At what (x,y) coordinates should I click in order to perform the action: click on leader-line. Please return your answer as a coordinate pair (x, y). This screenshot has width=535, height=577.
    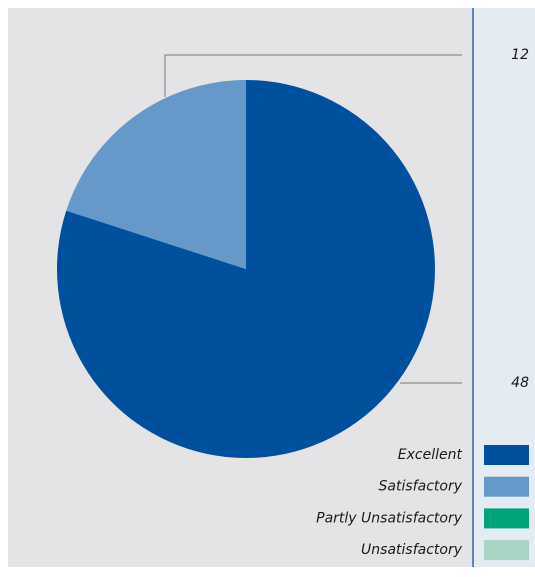
    Looking at the image, I should click on (313, 75).